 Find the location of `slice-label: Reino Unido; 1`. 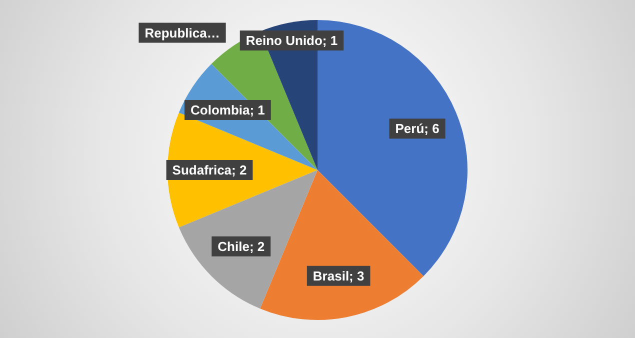

slice-label: Reino Unido; 1 is located at coordinates (292, 40).